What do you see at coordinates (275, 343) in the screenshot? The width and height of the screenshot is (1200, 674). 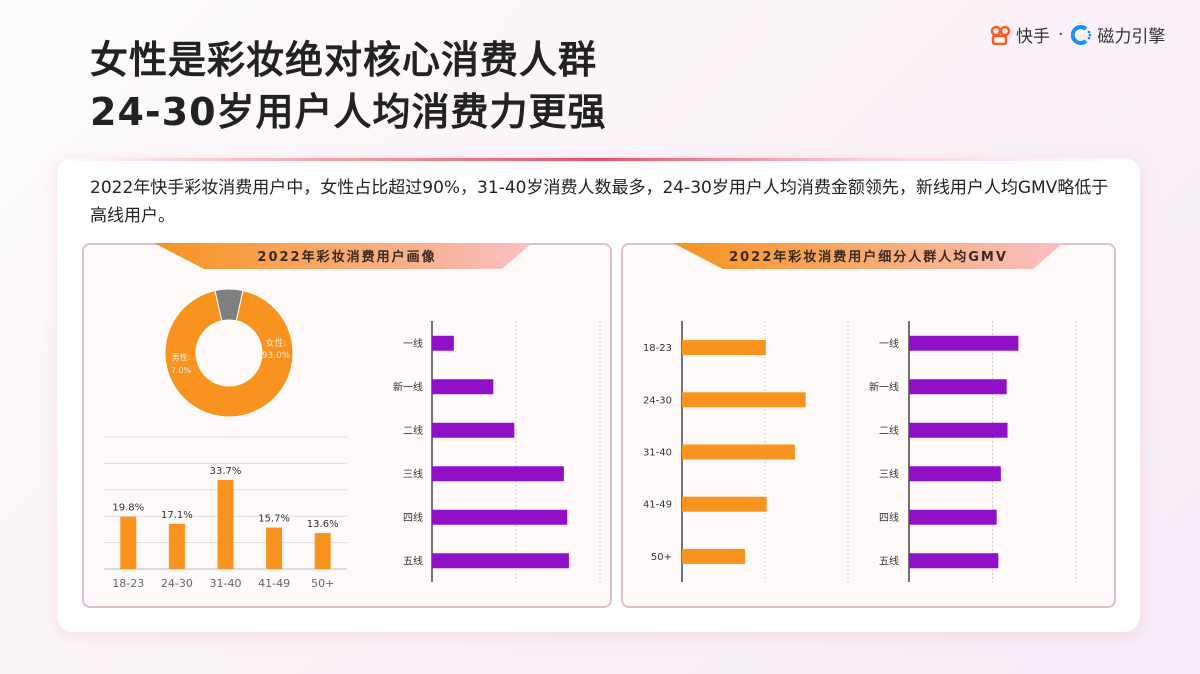 I see `donut-label: 女性:` at bounding box center [275, 343].